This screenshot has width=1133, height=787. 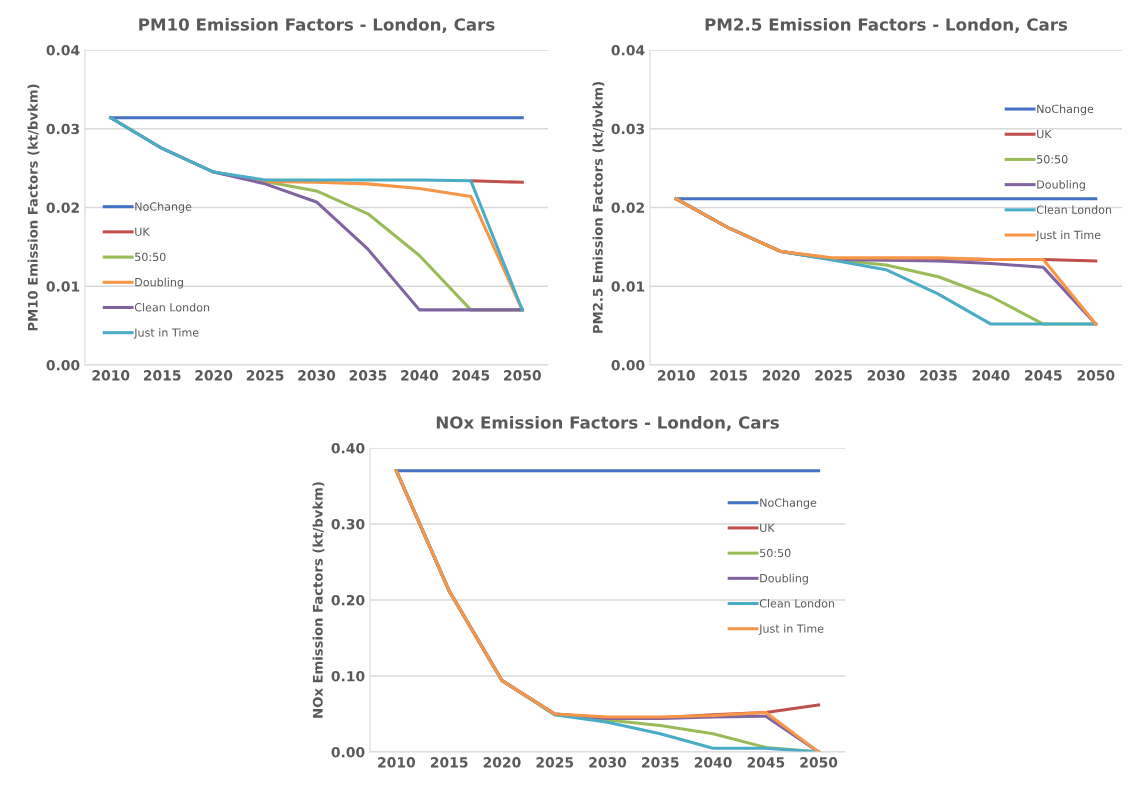 I want to click on y-tick-label: 0.10, so click(x=348, y=676).